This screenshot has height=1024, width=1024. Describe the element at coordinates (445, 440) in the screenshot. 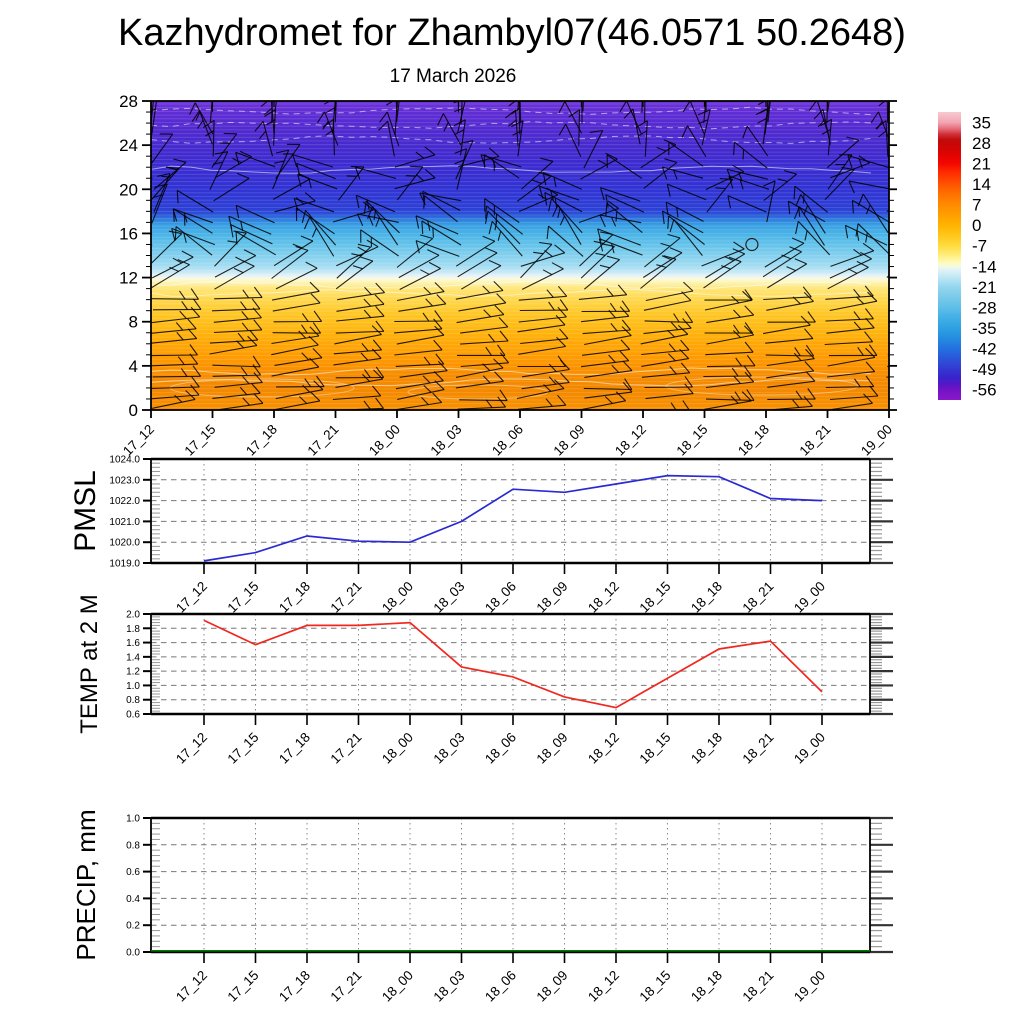

I see `contour-xtick-label: 18_03` at that location.